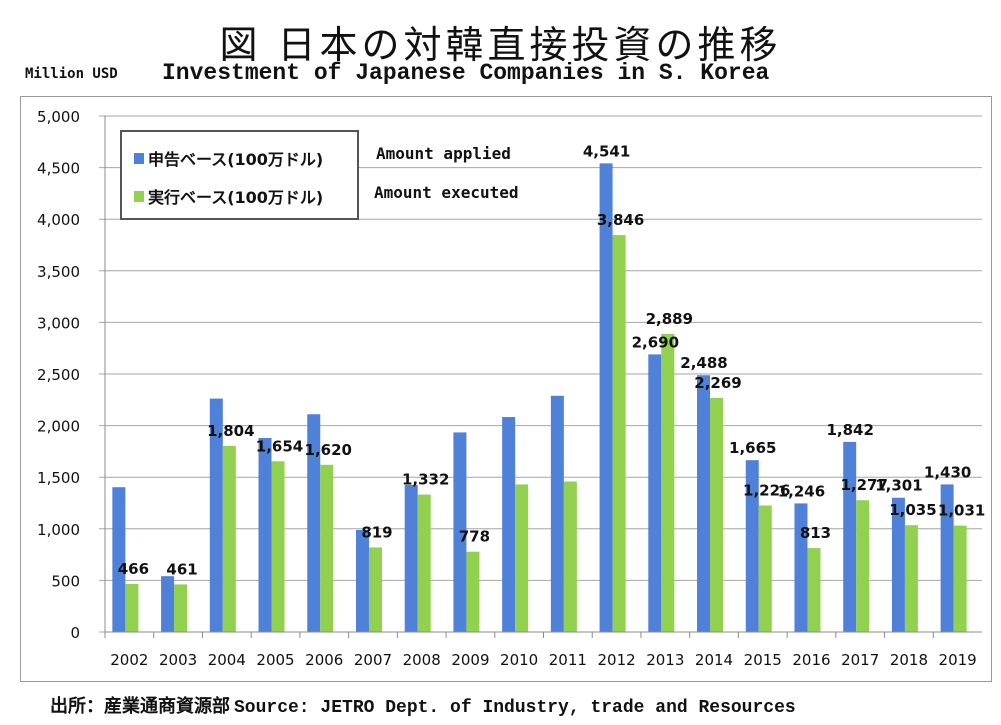 The height and width of the screenshot is (725, 1001). I want to click on bar-applied-2006, so click(314, 523).